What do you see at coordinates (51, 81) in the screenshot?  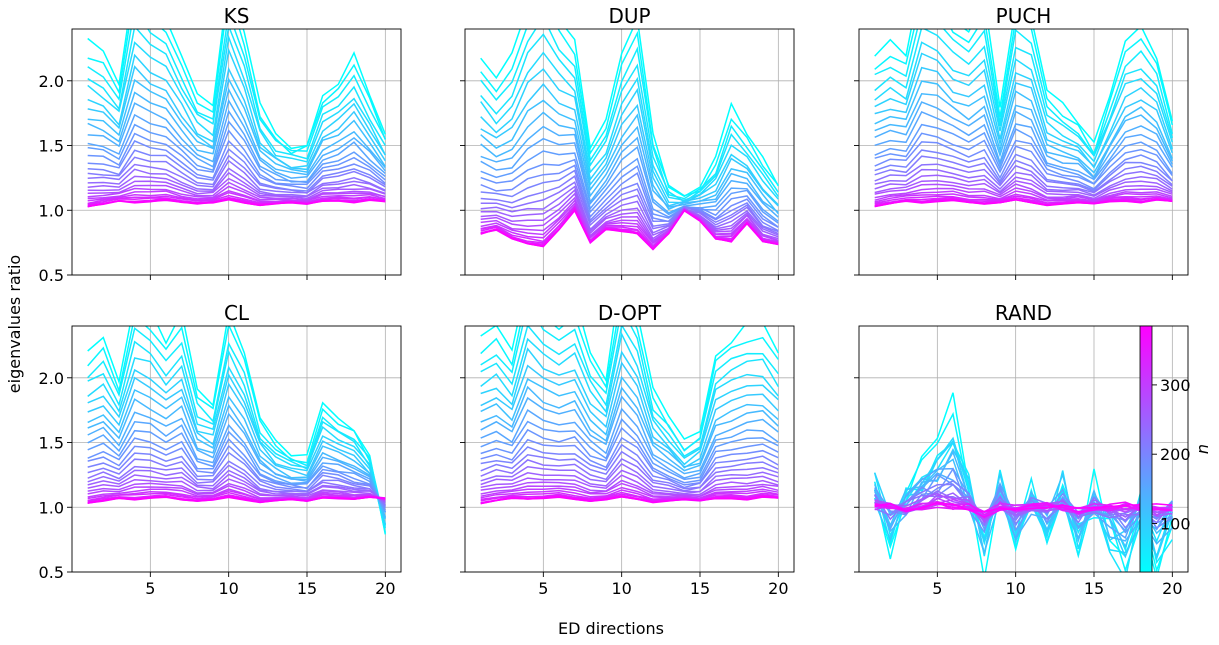 I see `y-tick-label: 2.0` at bounding box center [51, 81].